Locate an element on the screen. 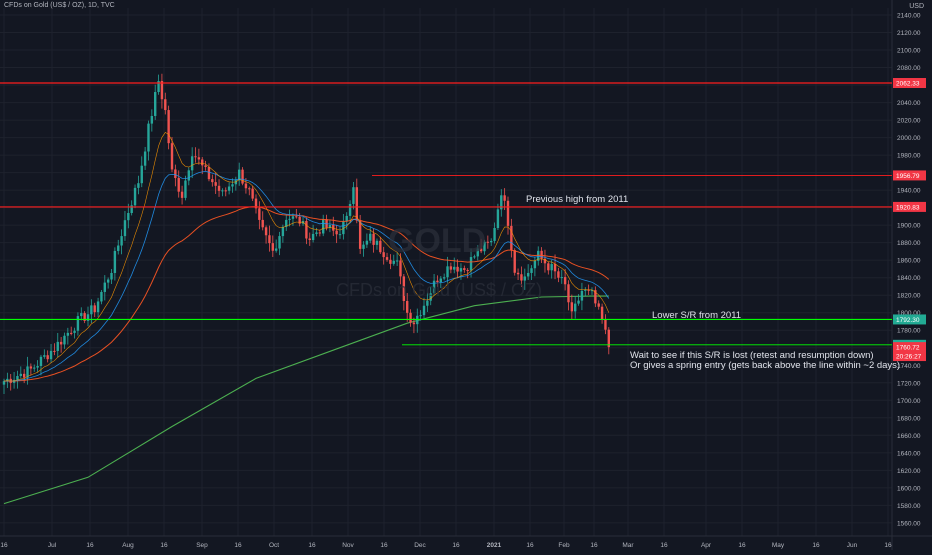  watermark-symbol: GOLD is located at coordinates (437, 241).